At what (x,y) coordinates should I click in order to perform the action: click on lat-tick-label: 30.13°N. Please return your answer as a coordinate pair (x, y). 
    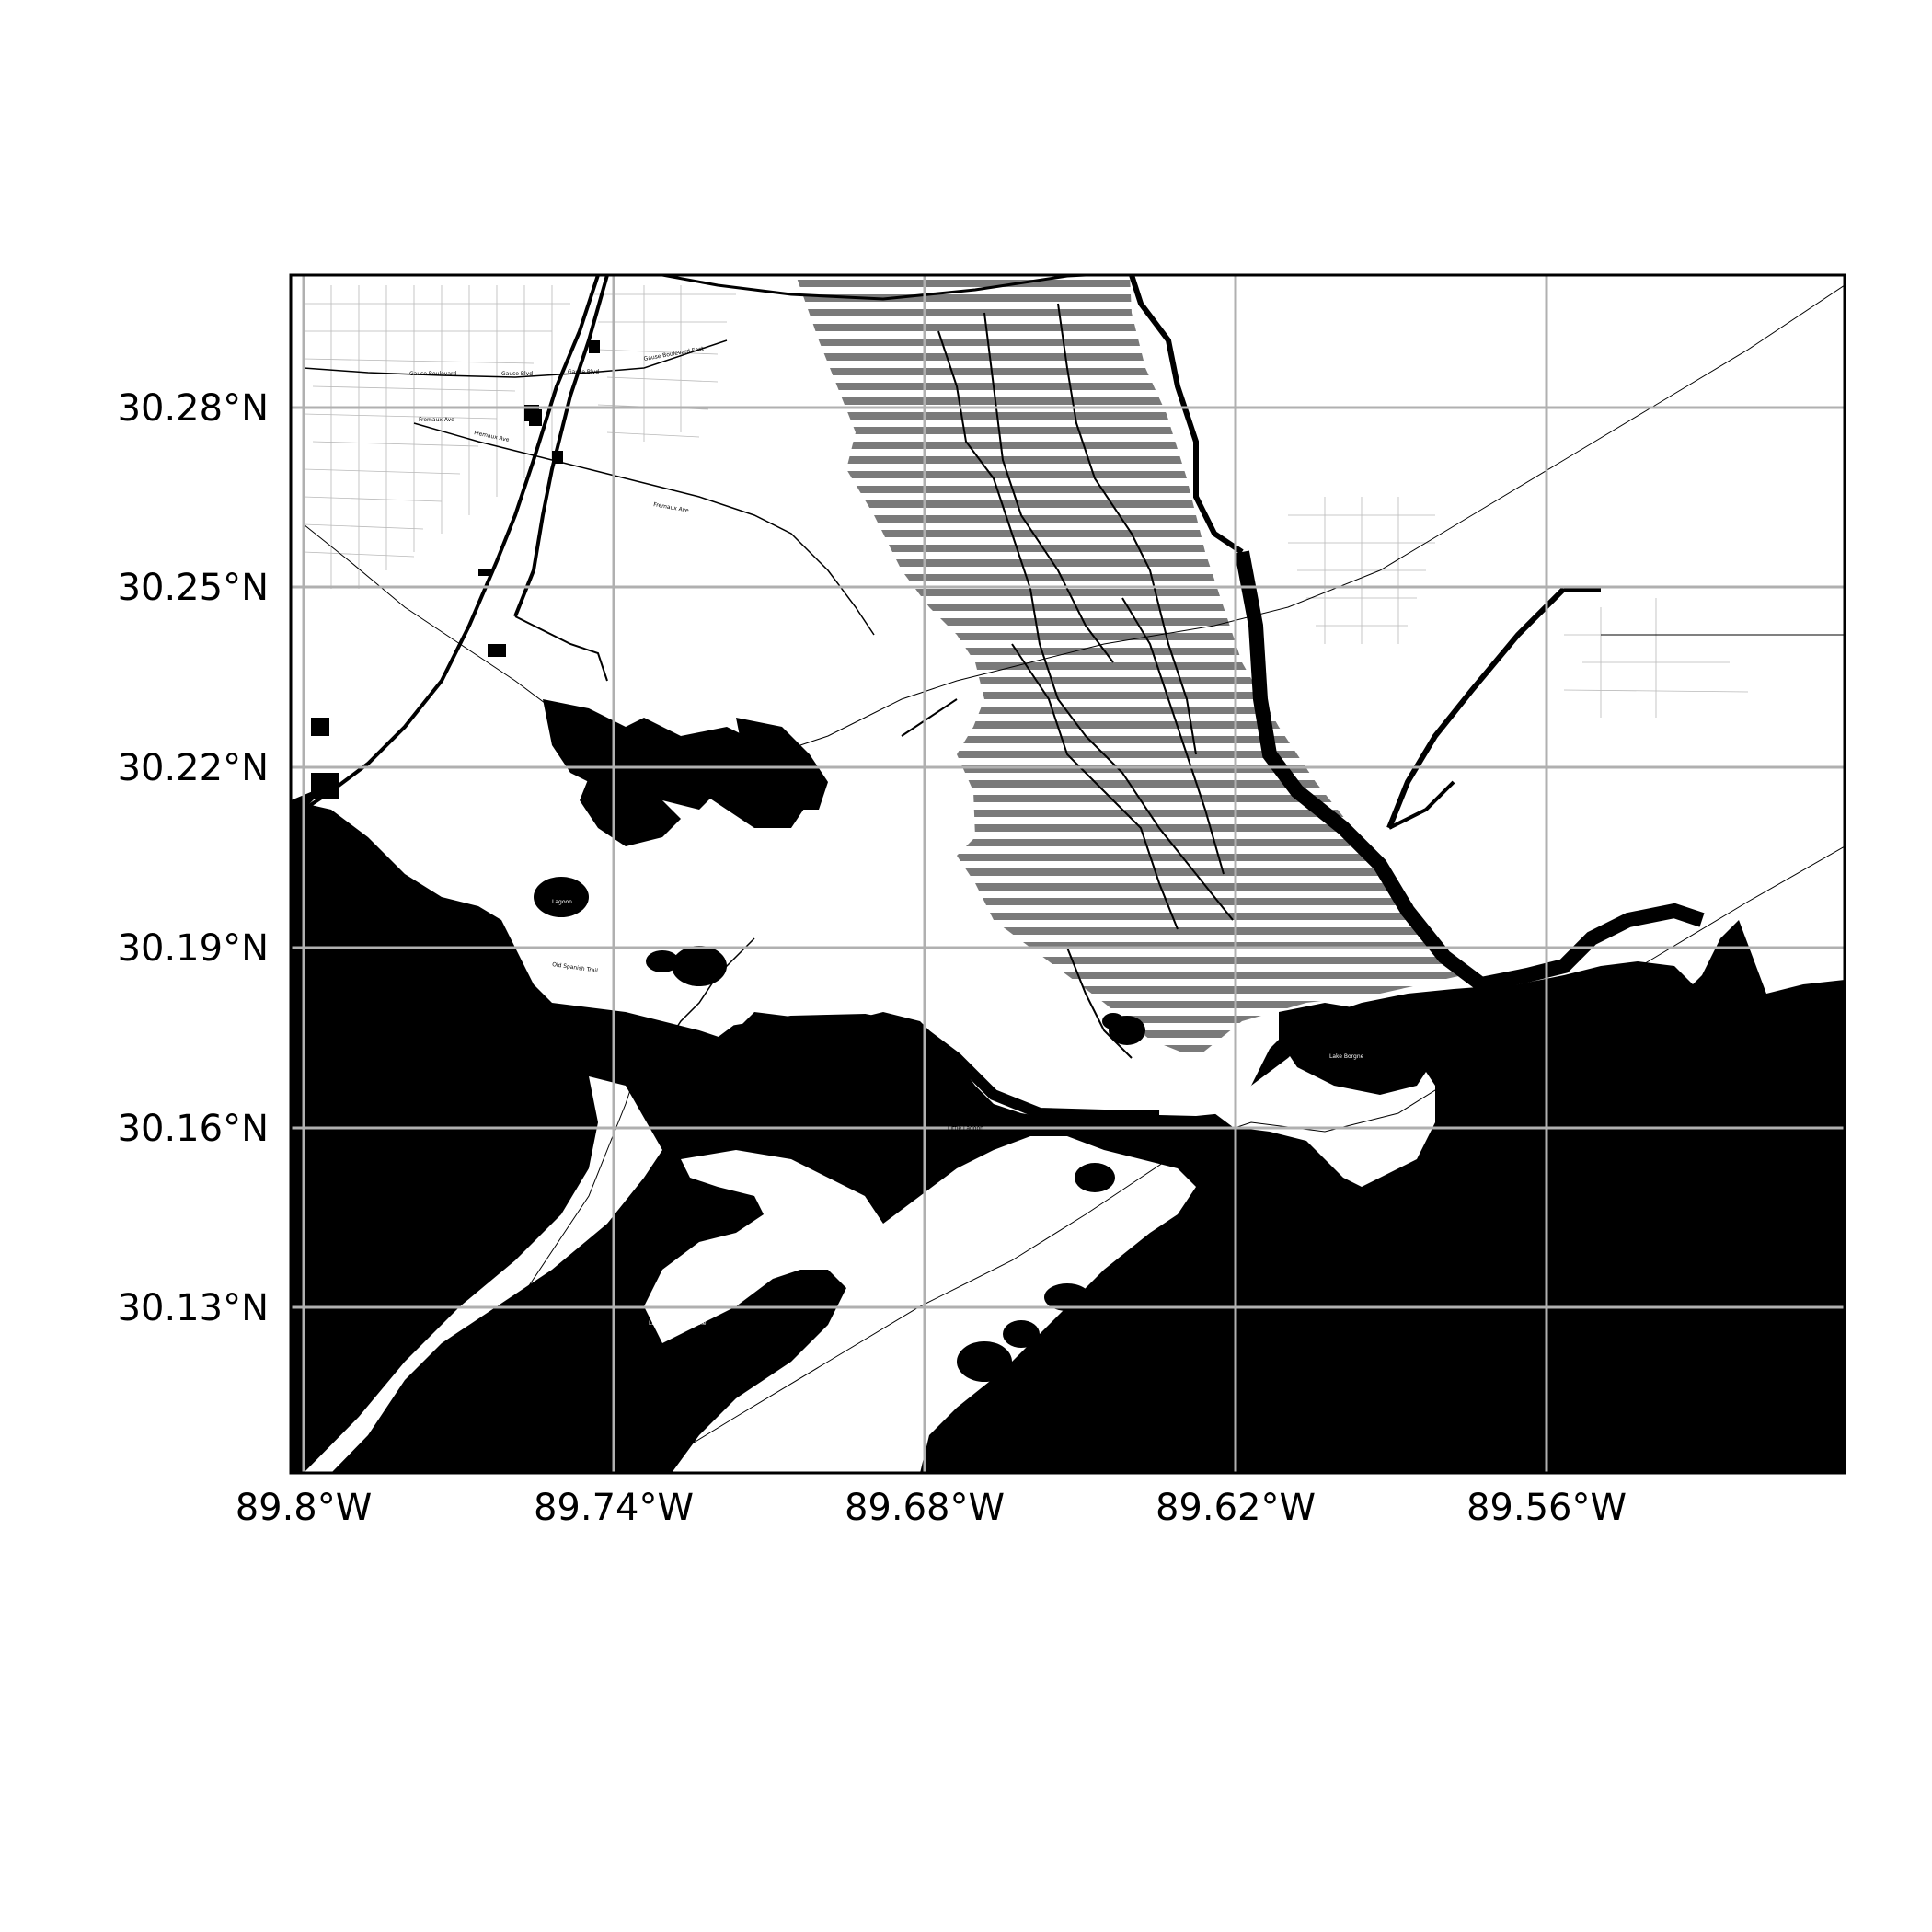
    Looking at the image, I should click on (193, 1308).